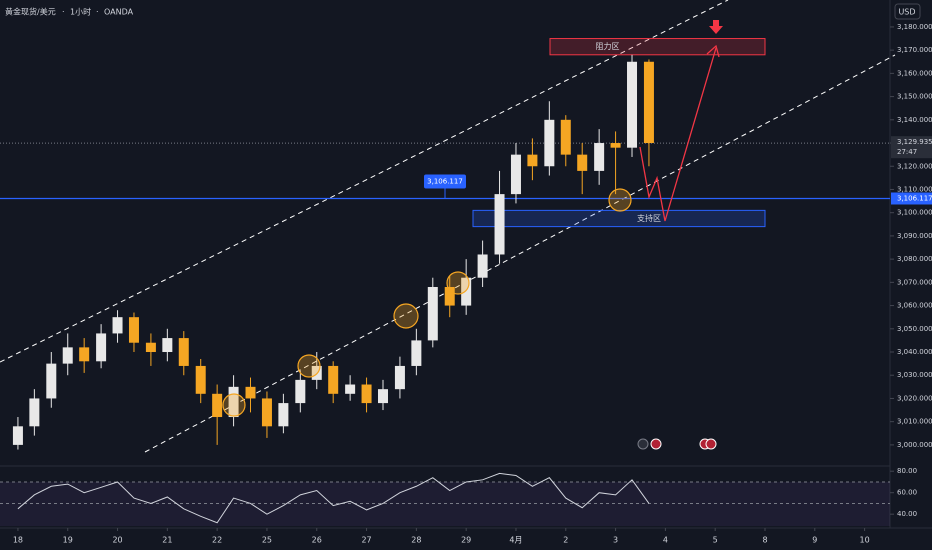 The width and height of the screenshot is (932, 550). I want to click on y-tick-label: 3,100.000, so click(914, 213).